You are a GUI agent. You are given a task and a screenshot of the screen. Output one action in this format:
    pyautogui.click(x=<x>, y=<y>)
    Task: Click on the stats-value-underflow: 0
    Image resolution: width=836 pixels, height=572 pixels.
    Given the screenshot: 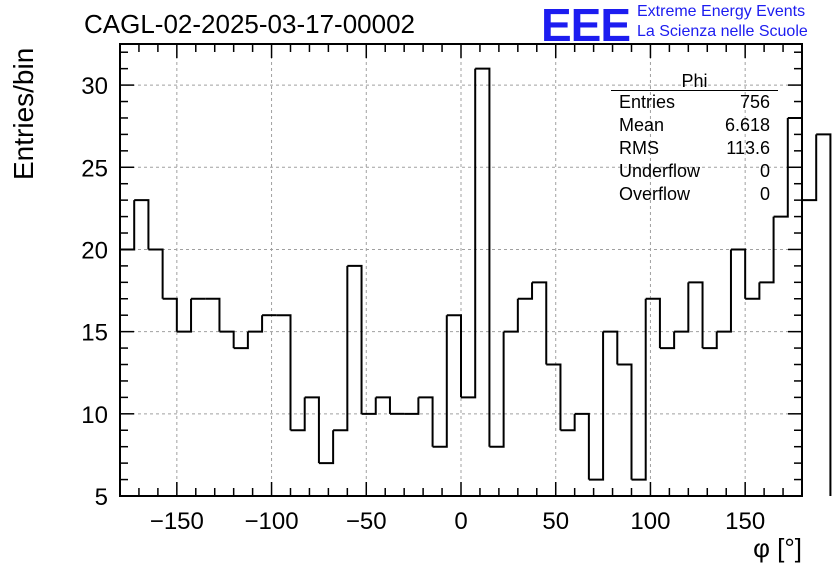 What is the action you would take?
    pyautogui.click(x=764, y=171)
    